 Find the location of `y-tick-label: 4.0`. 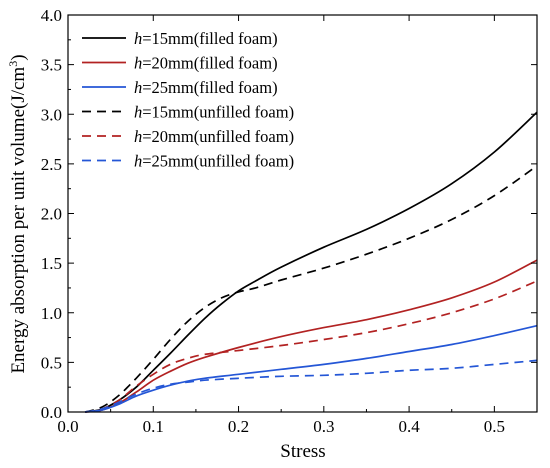

y-tick-label: 4.0 is located at coordinates (51, 15).